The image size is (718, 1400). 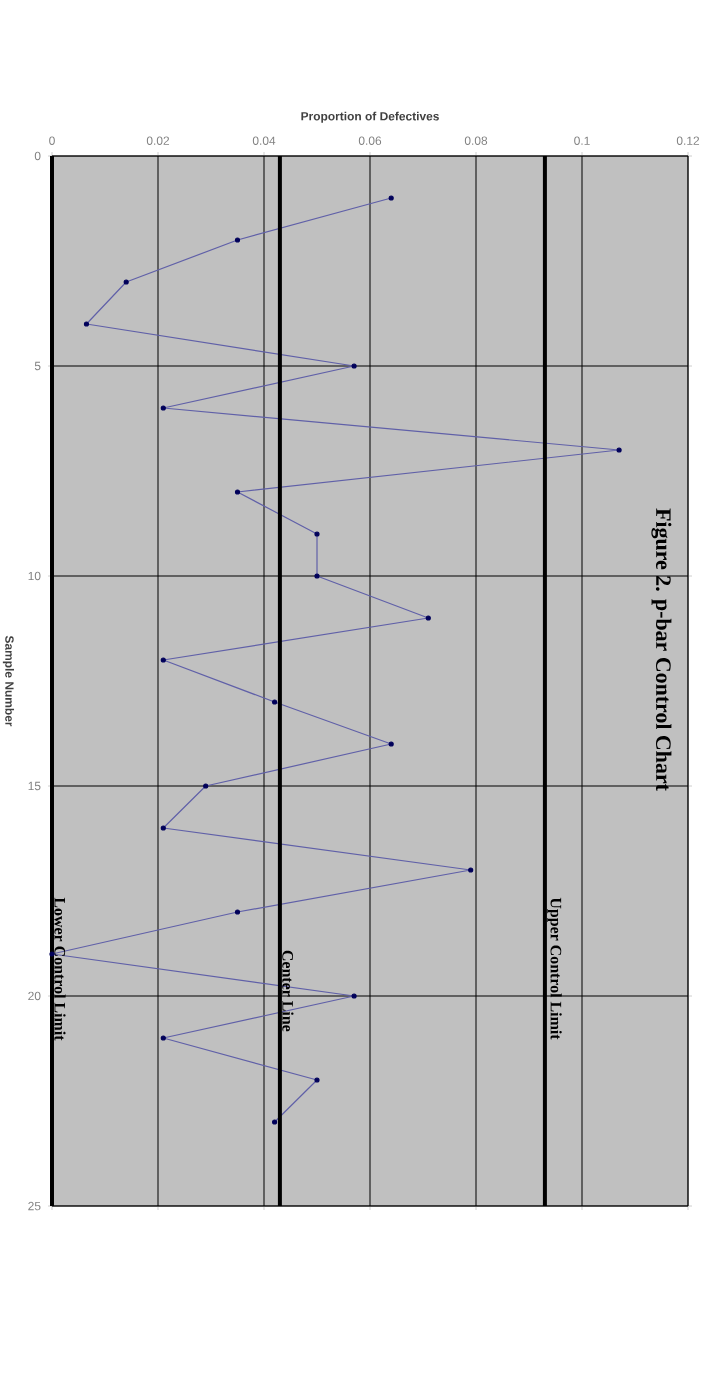 What do you see at coordinates (661, 649) in the screenshot?
I see `text: Figure 2. p-bar Control Chart` at bounding box center [661, 649].